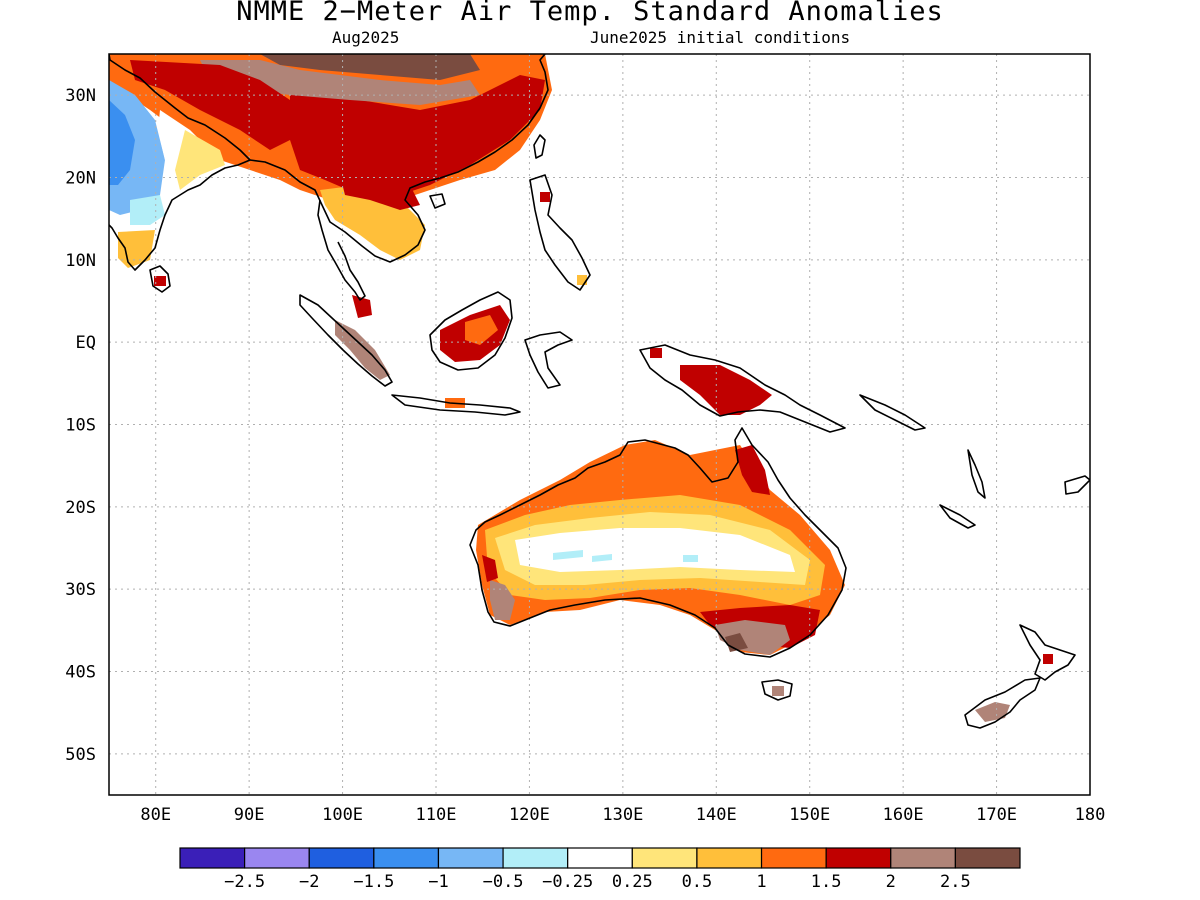 This screenshot has height=900, width=1200. I want to click on lon-tick-label: 160E, so click(903, 815).